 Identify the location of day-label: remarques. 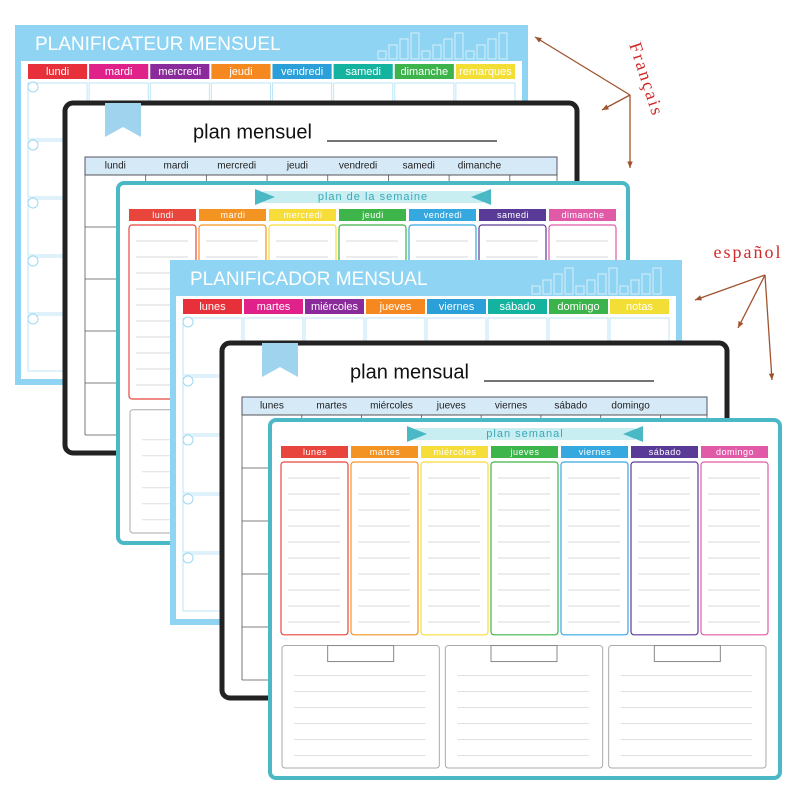
(485, 72).